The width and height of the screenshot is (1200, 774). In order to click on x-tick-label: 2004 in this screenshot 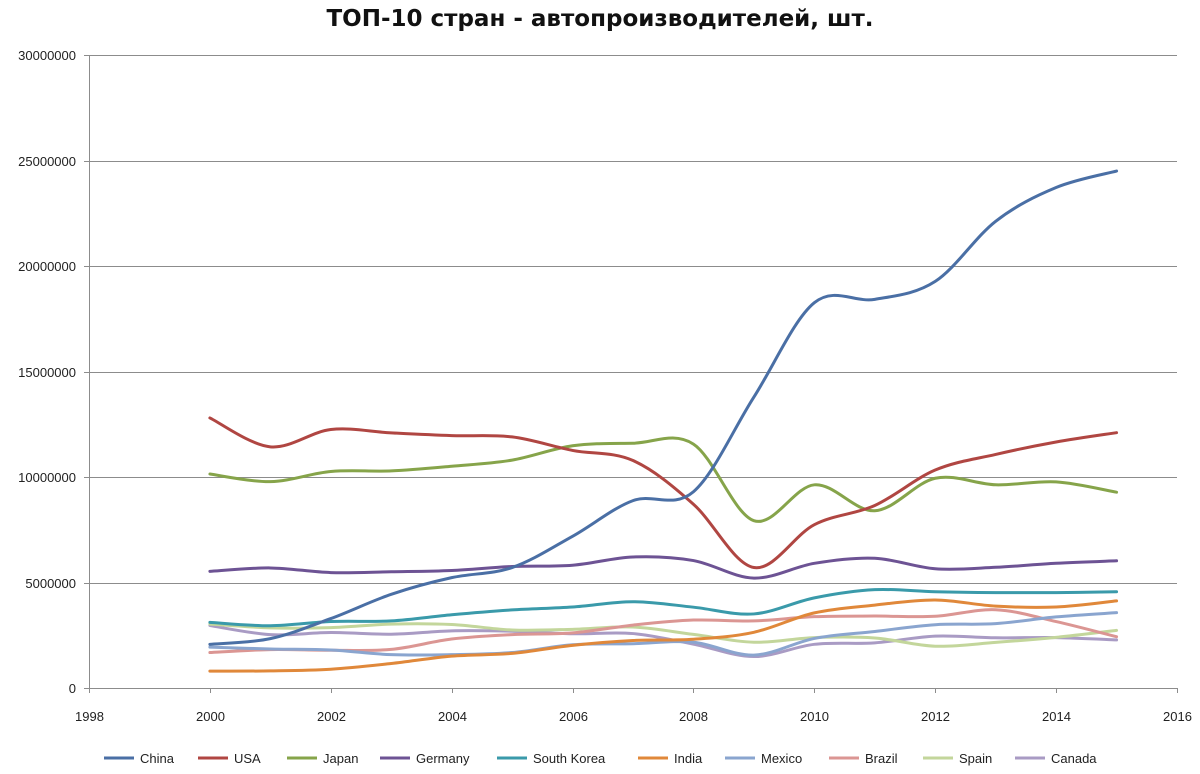, I will do `click(452, 716)`.